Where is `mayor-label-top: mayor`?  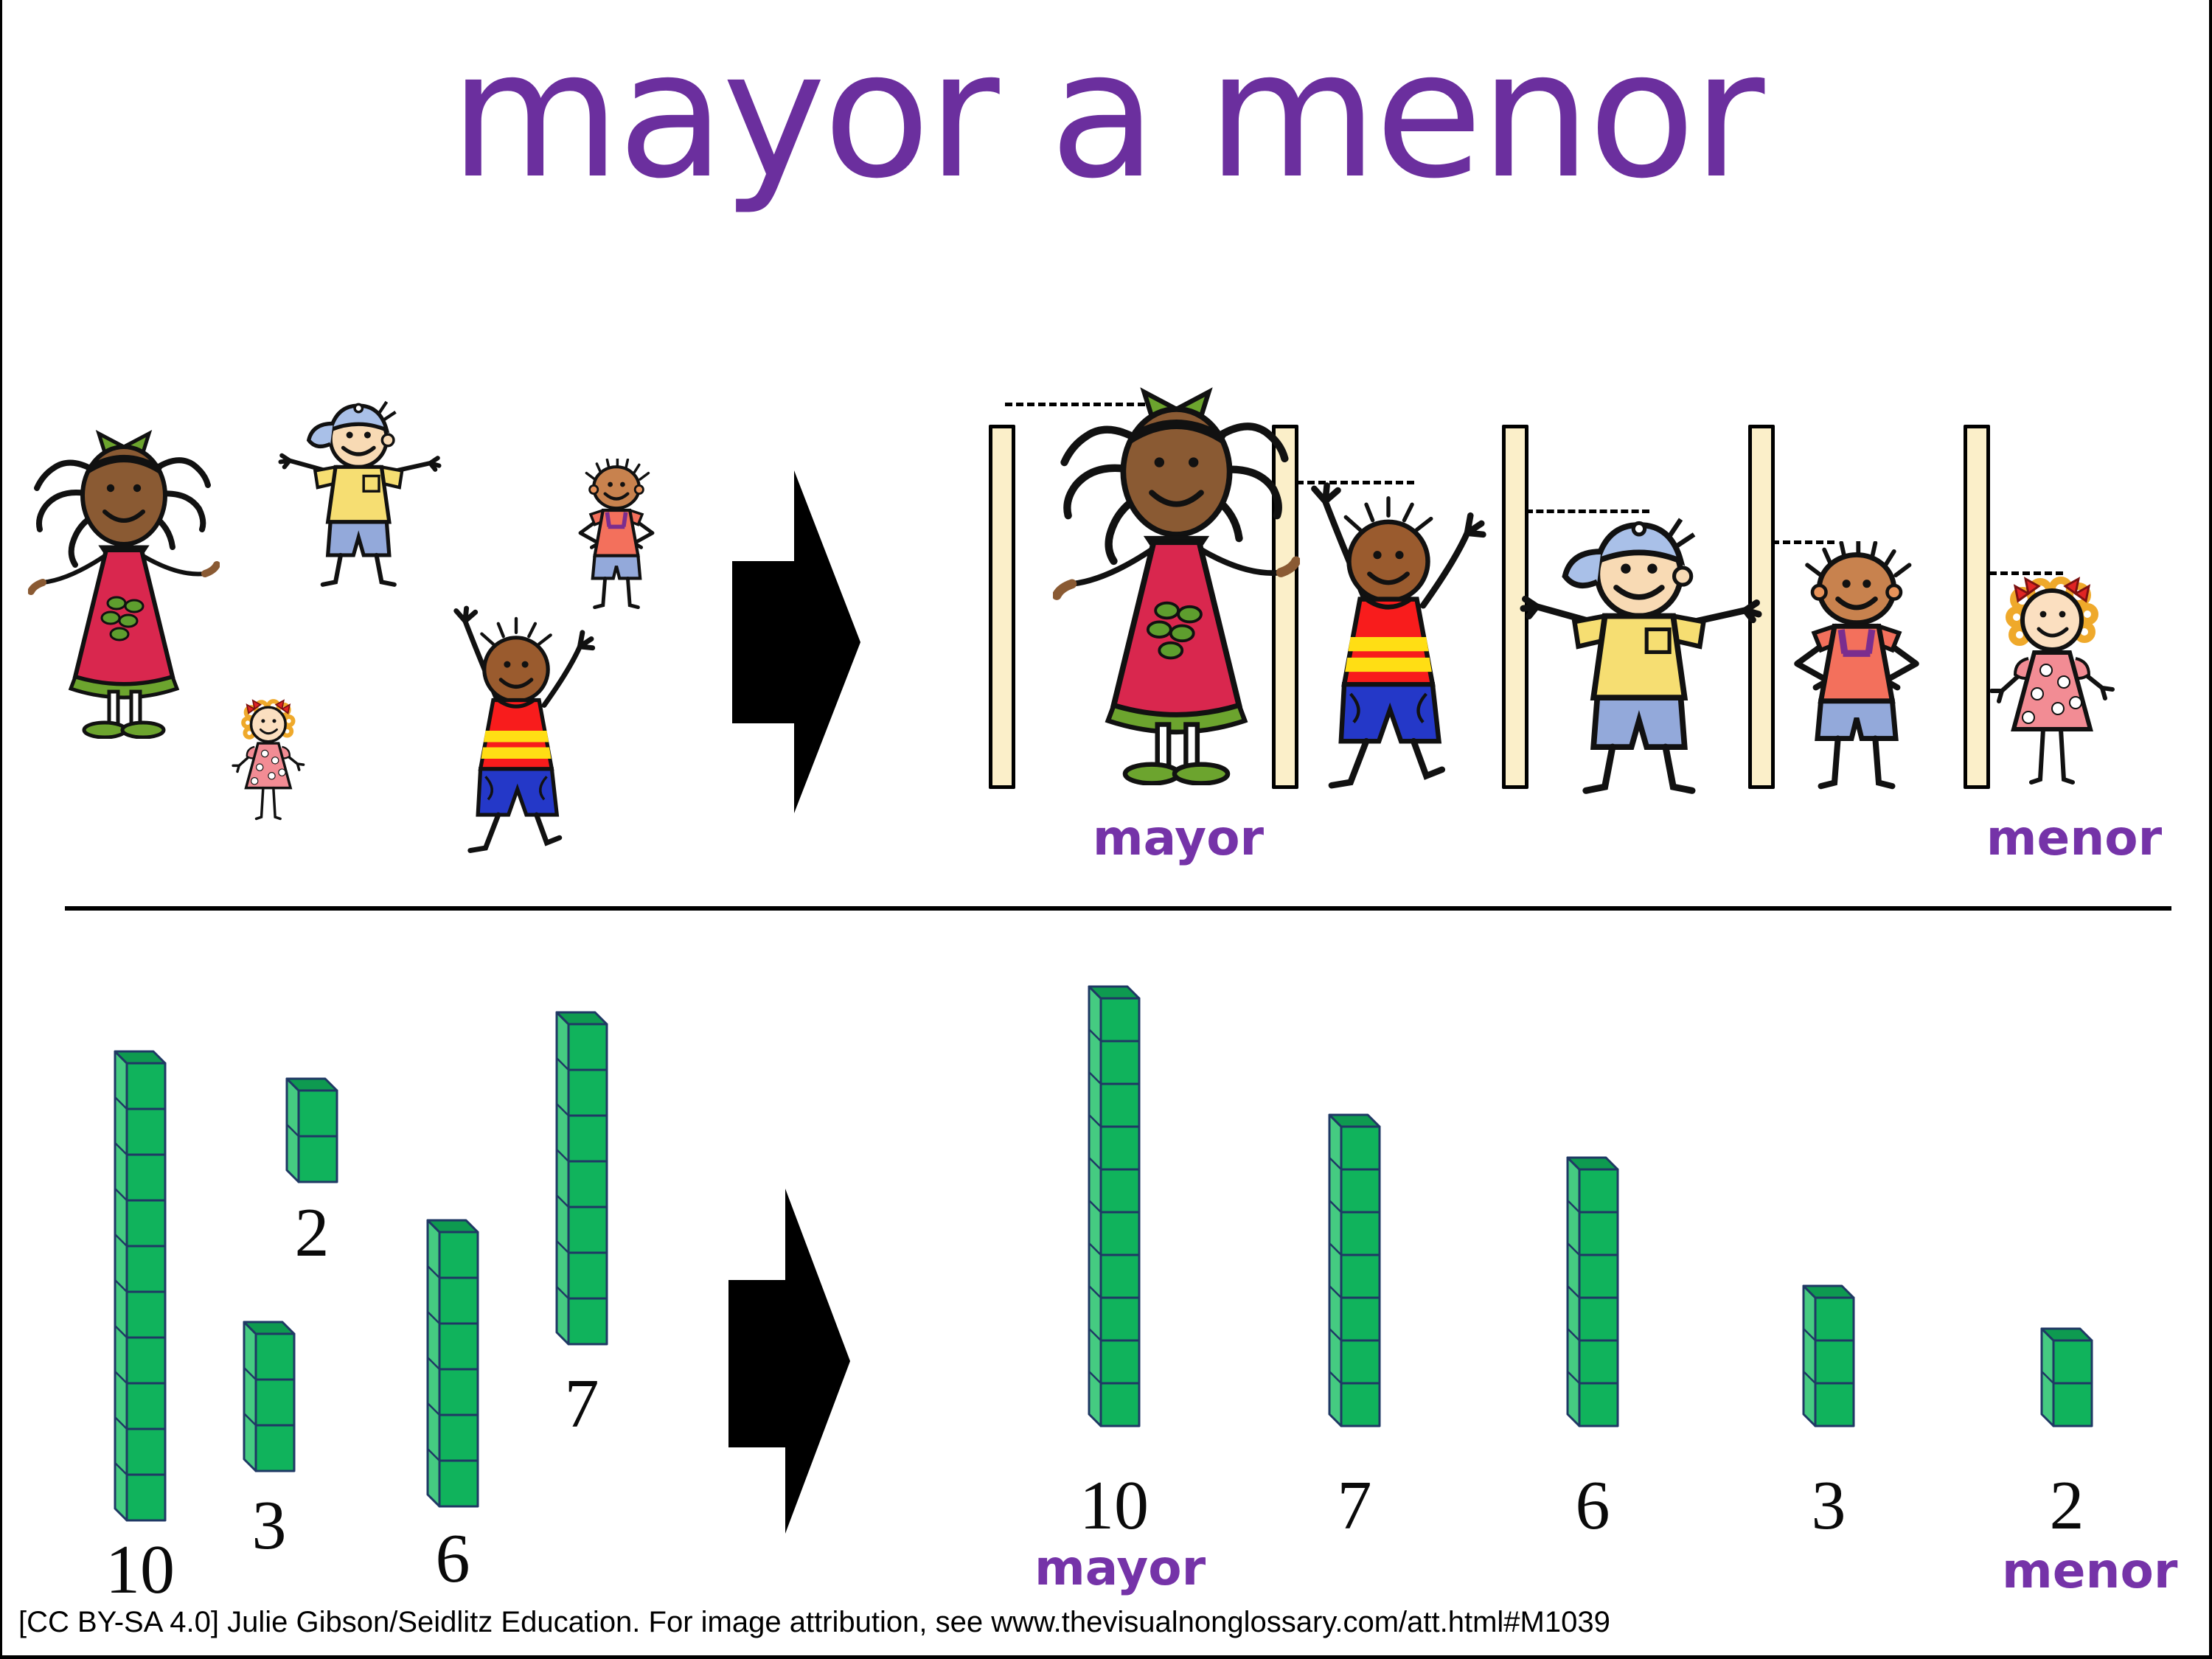 mayor-label-top: mayor is located at coordinates (1178, 838).